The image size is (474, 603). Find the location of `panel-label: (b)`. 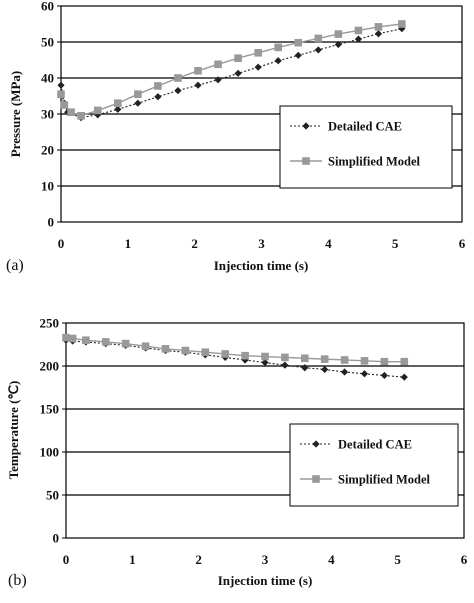

panel-label: (b) is located at coordinates (17, 580).